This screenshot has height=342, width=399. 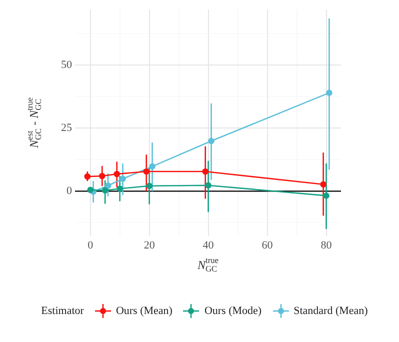 I want to click on x-tick-label: 20, so click(x=150, y=245).